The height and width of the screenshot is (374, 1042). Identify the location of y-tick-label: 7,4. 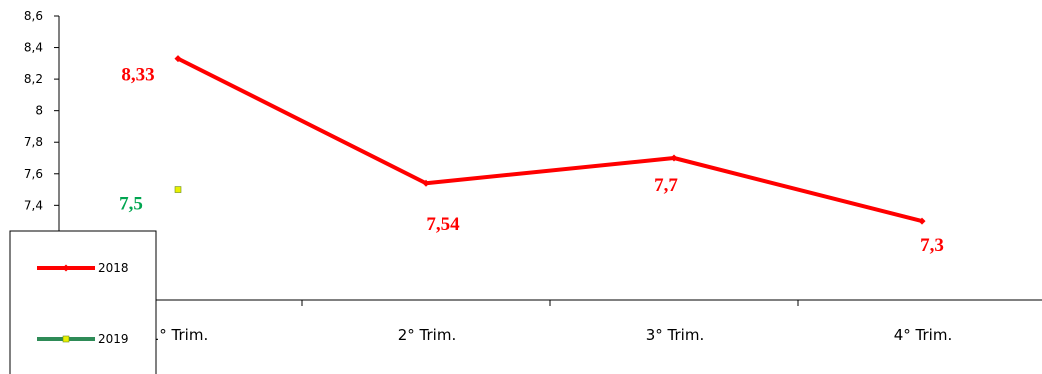
(33, 205).